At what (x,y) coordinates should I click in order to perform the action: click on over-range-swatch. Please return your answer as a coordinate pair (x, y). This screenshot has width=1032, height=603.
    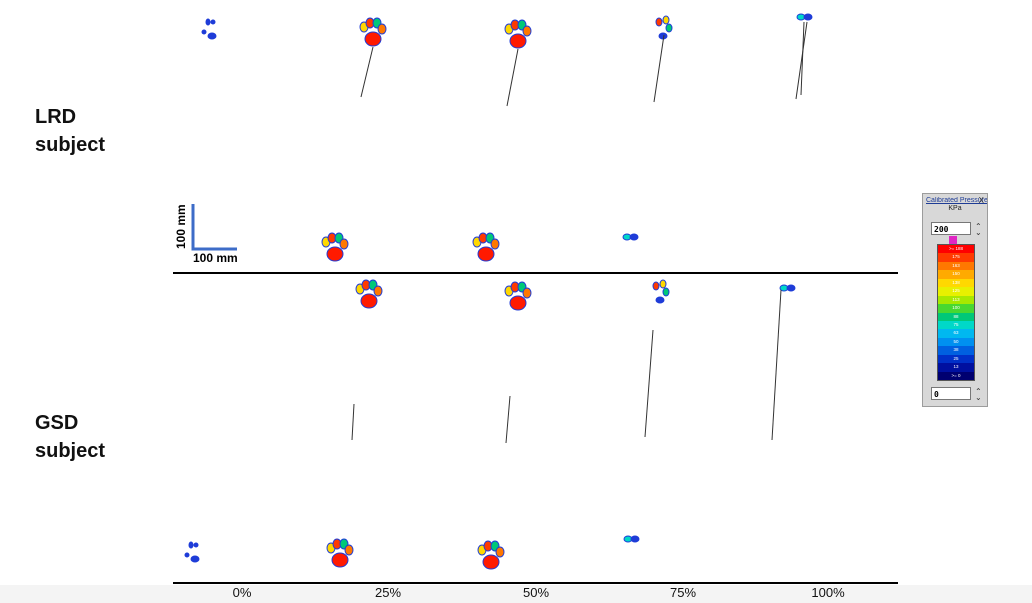
    Looking at the image, I should click on (953, 240).